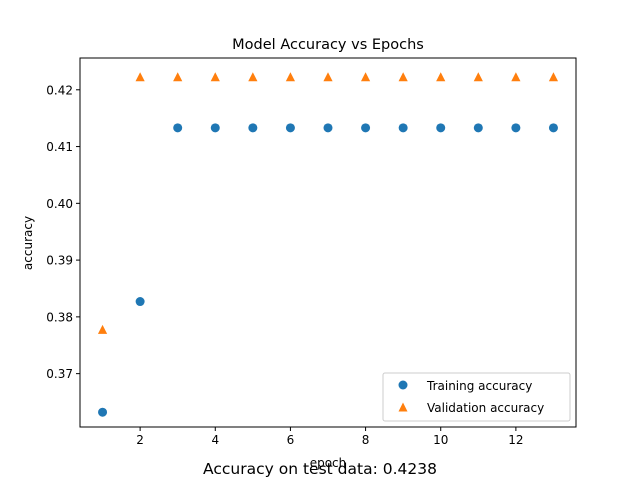  I want to click on y-tick-label: 0.40, so click(59, 204).